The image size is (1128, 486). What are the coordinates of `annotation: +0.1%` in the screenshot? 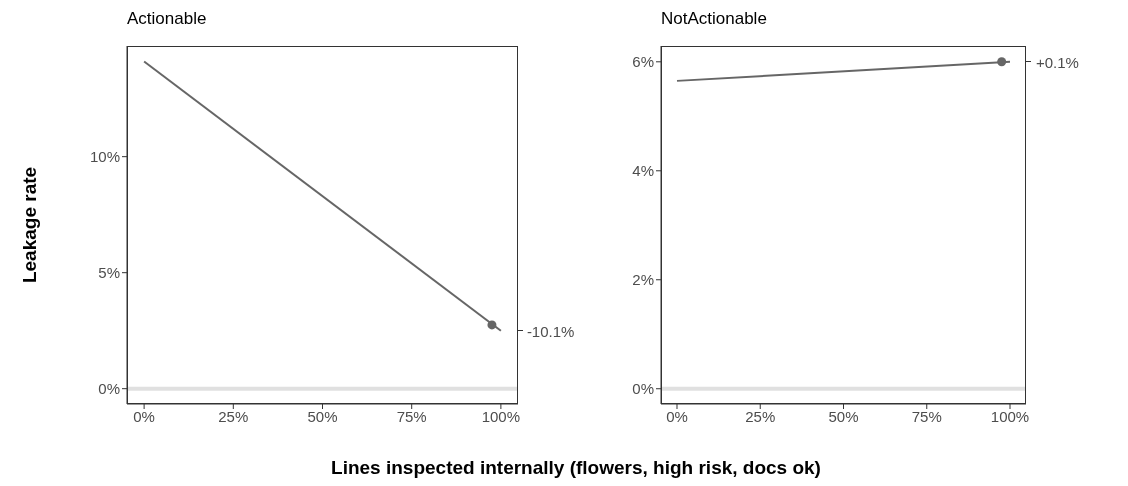 It's located at (1057, 62).